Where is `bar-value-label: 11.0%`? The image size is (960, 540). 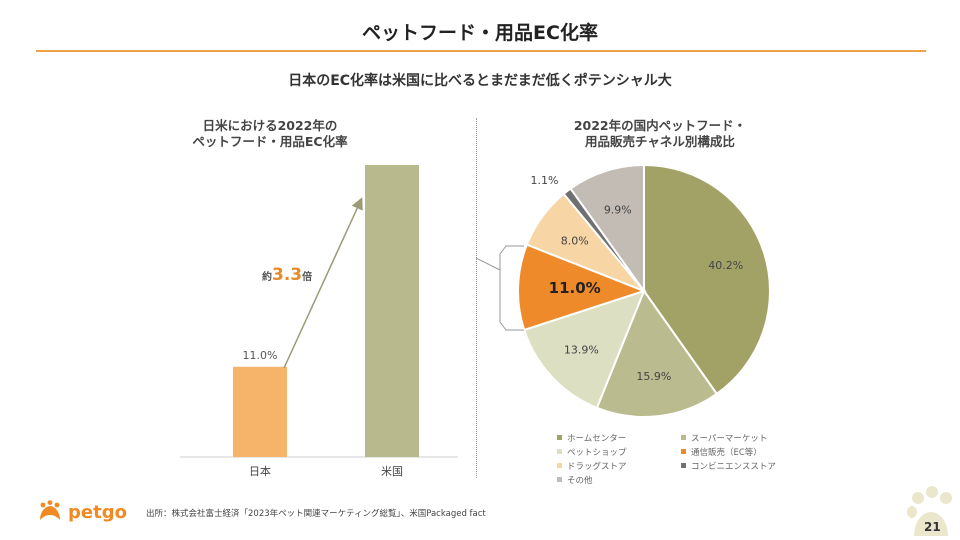
bar-value-label: 11.0% is located at coordinates (260, 355).